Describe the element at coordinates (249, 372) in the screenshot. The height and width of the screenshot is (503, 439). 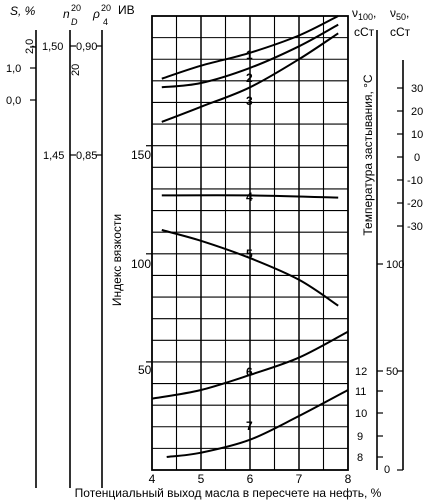
I see `curve-label-6: 6` at that location.